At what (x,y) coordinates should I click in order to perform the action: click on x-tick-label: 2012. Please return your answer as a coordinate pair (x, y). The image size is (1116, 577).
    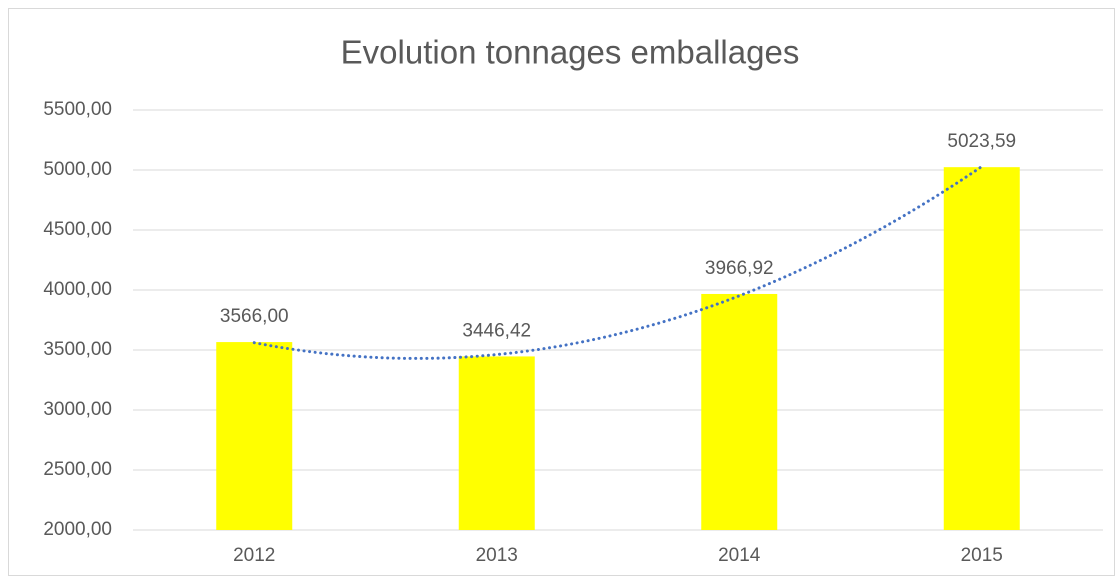
    Looking at the image, I should click on (254, 555).